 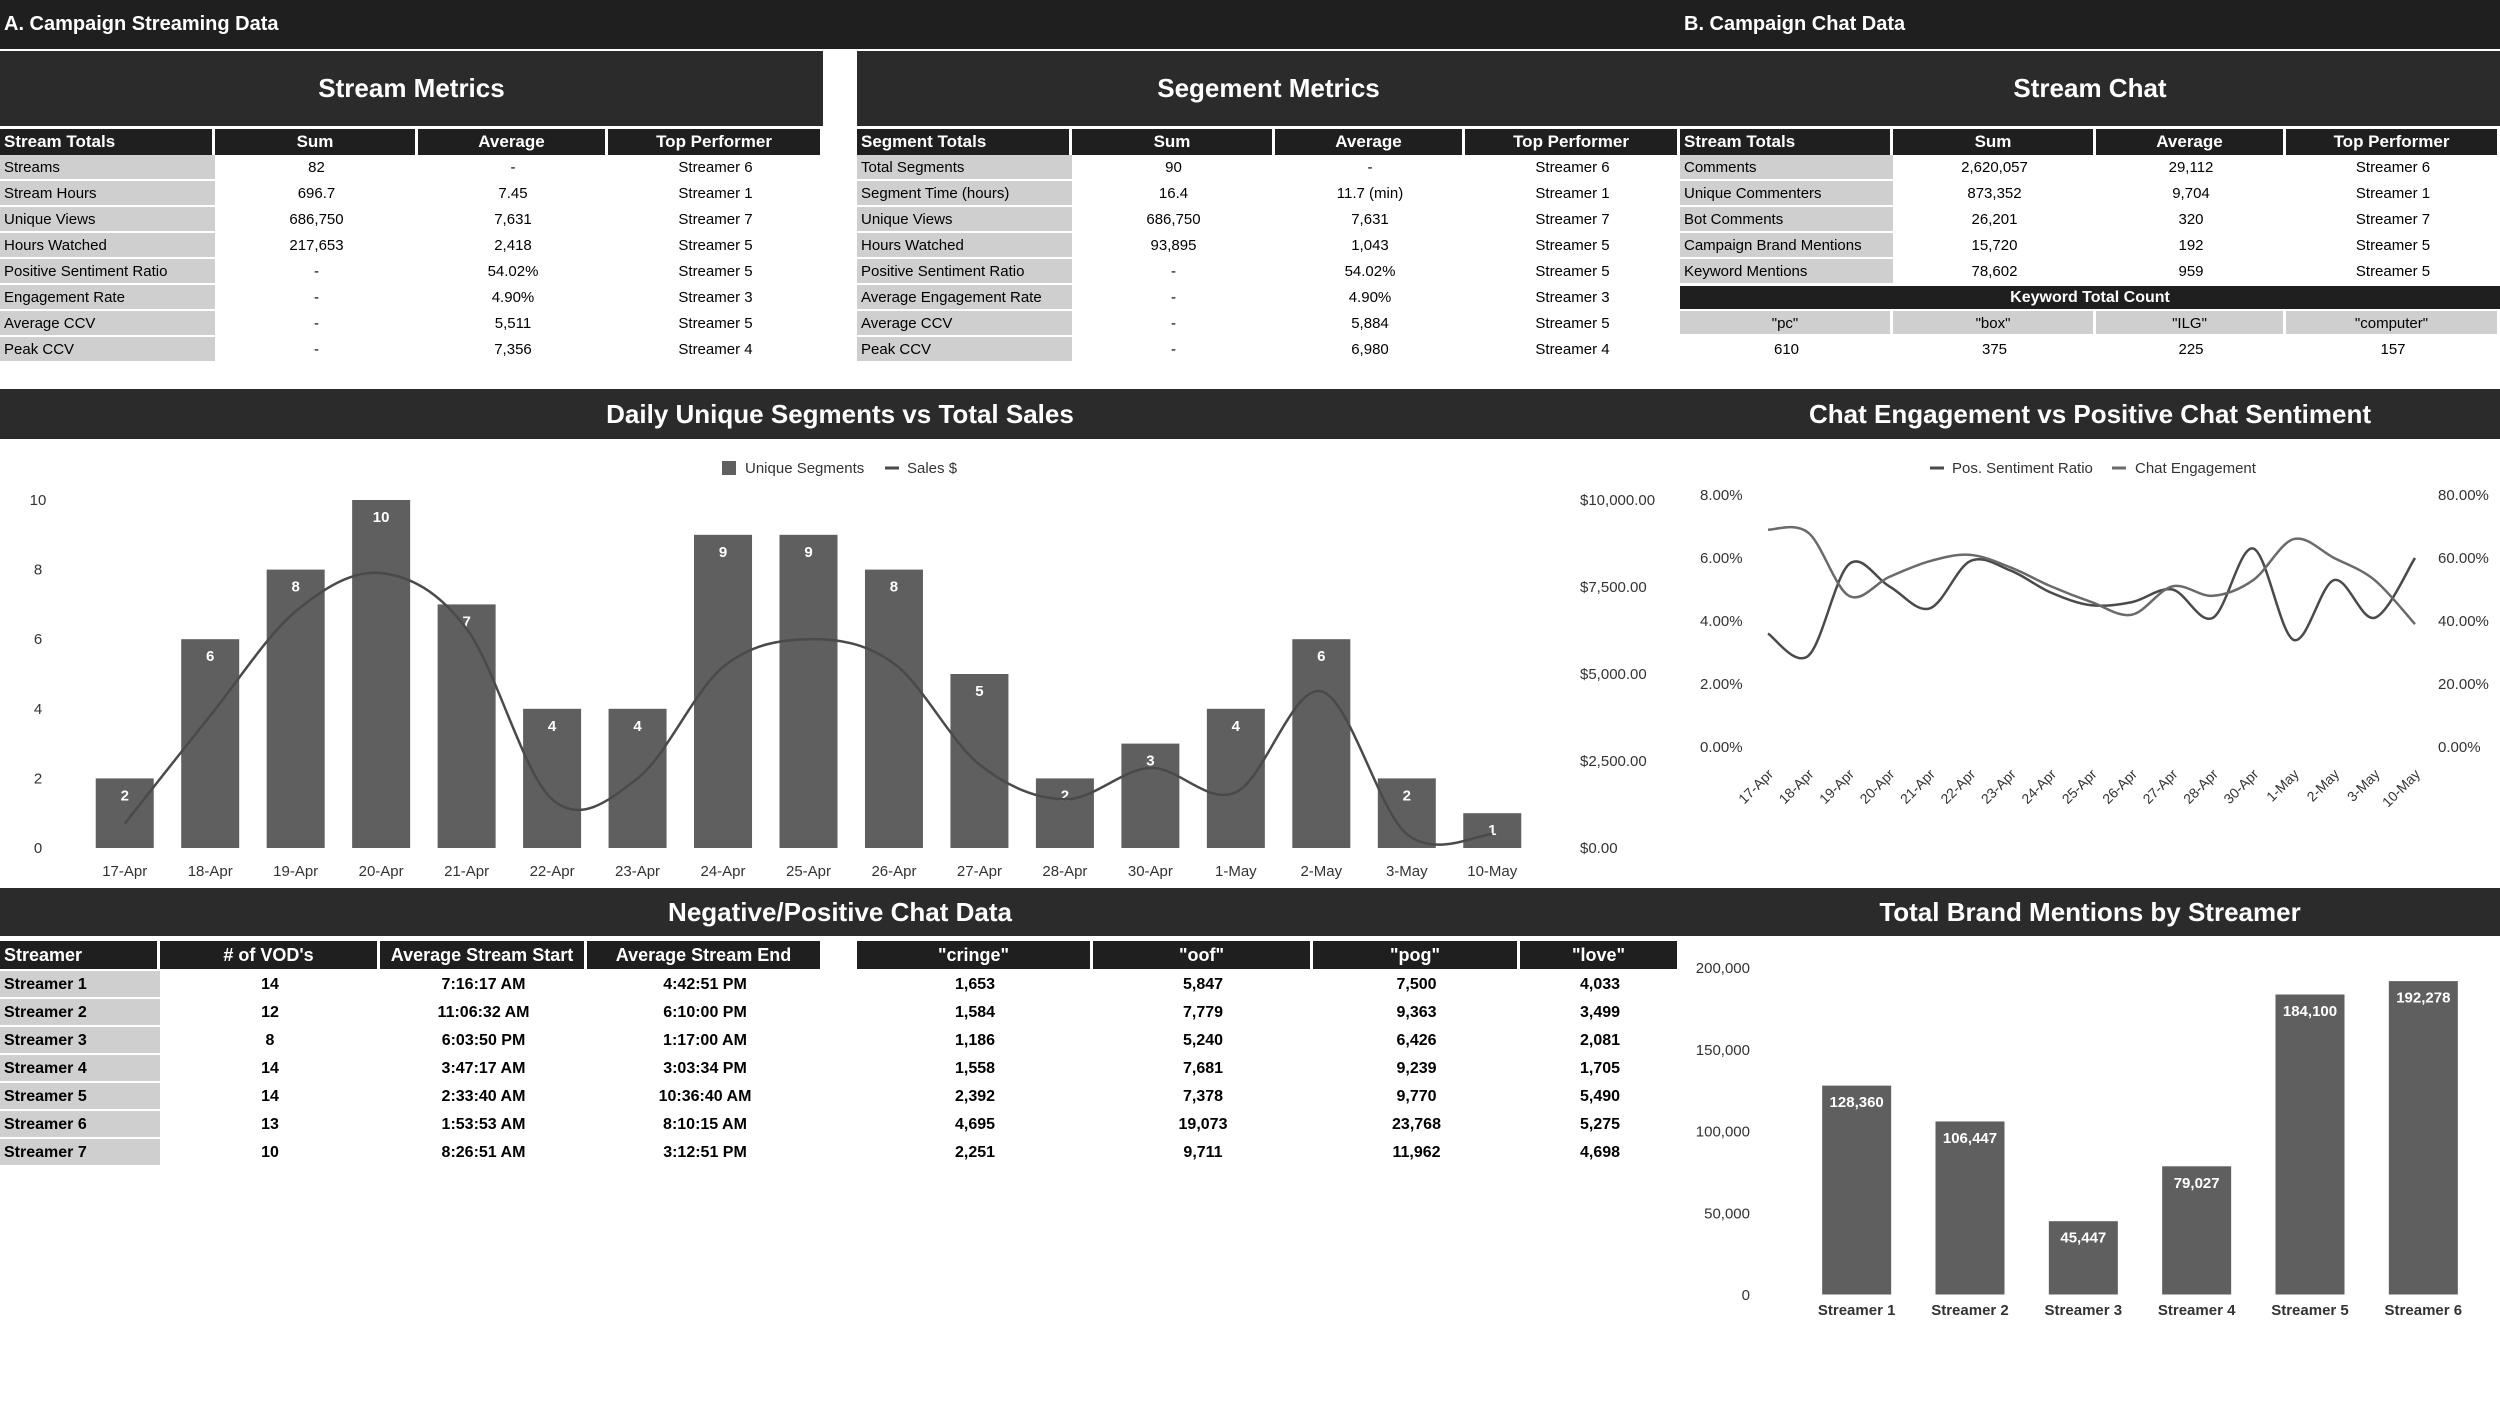 I want to click on y-tick-label: 8, so click(x=38, y=570).